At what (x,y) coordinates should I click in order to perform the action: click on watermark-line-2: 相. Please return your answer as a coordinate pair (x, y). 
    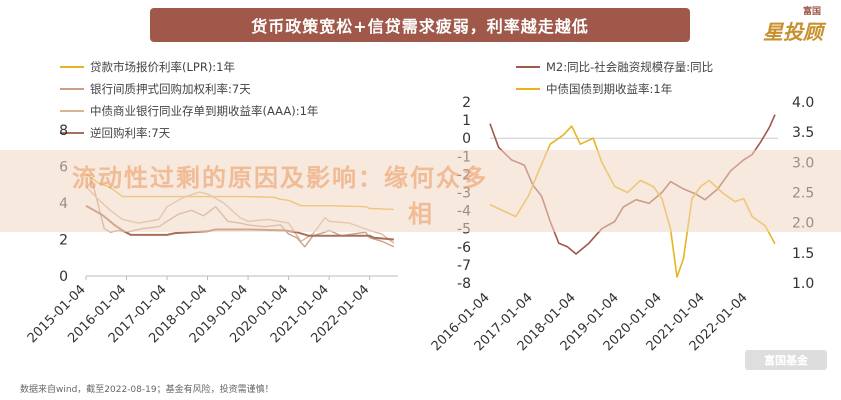
    Looking at the image, I should click on (421, 214).